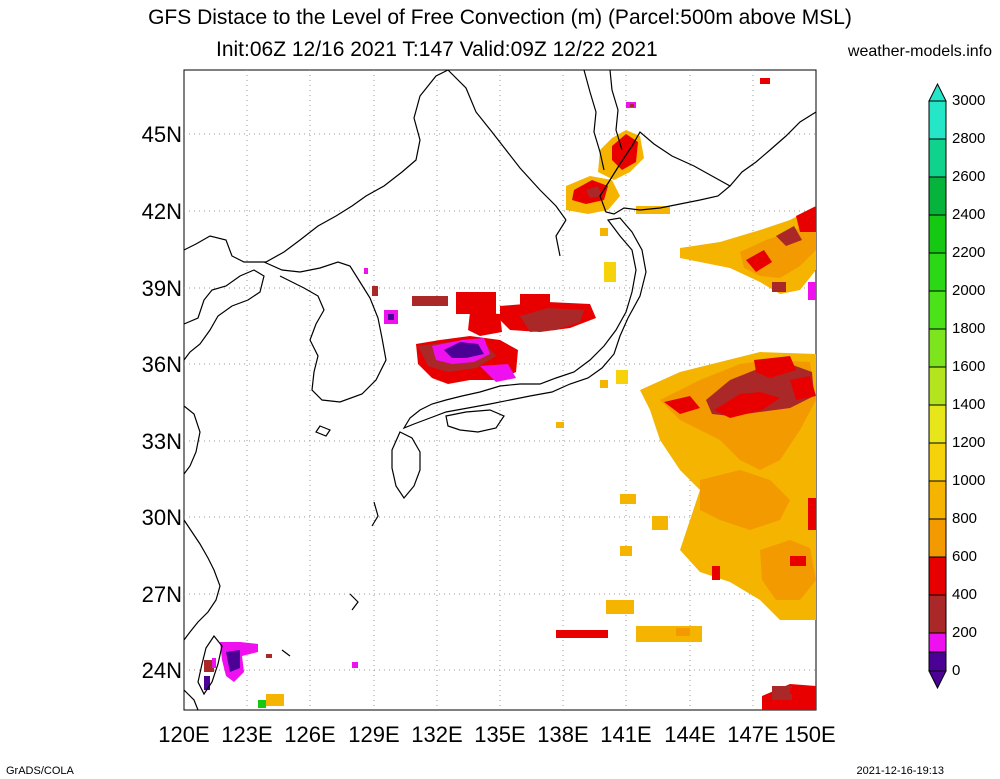 The width and height of the screenshot is (1000, 779). I want to click on lon-label-129e: 129E, so click(374, 734).